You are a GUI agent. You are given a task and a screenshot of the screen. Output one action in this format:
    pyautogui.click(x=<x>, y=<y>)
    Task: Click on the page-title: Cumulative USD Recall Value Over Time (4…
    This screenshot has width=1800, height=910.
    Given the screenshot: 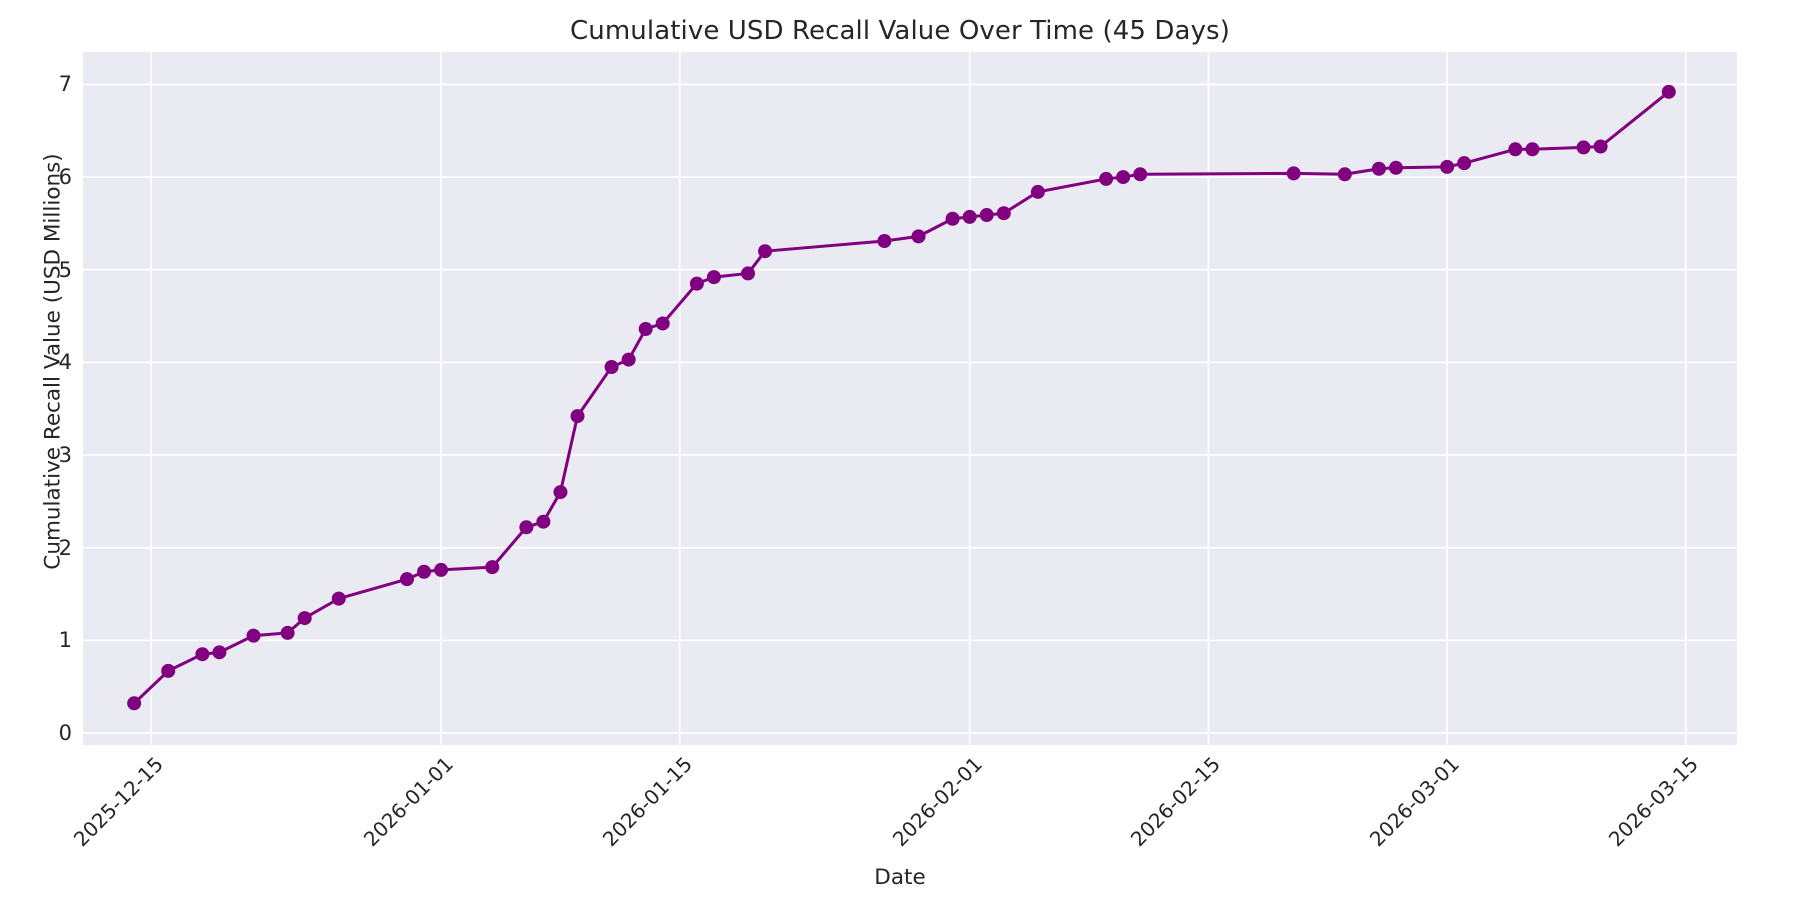 What is the action you would take?
    pyautogui.click(x=900, y=31)
    